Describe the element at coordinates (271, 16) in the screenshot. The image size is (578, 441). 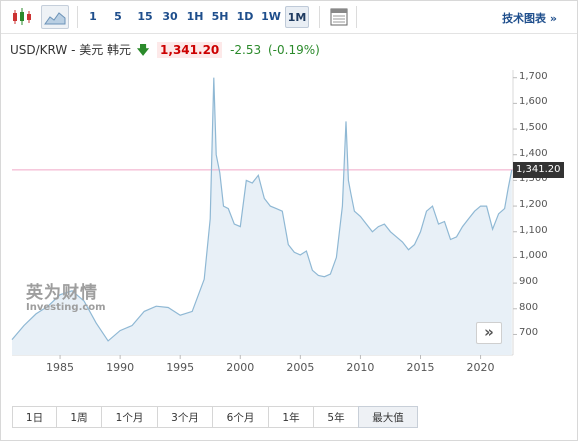
I see `interval-1w: 1W` at that location.